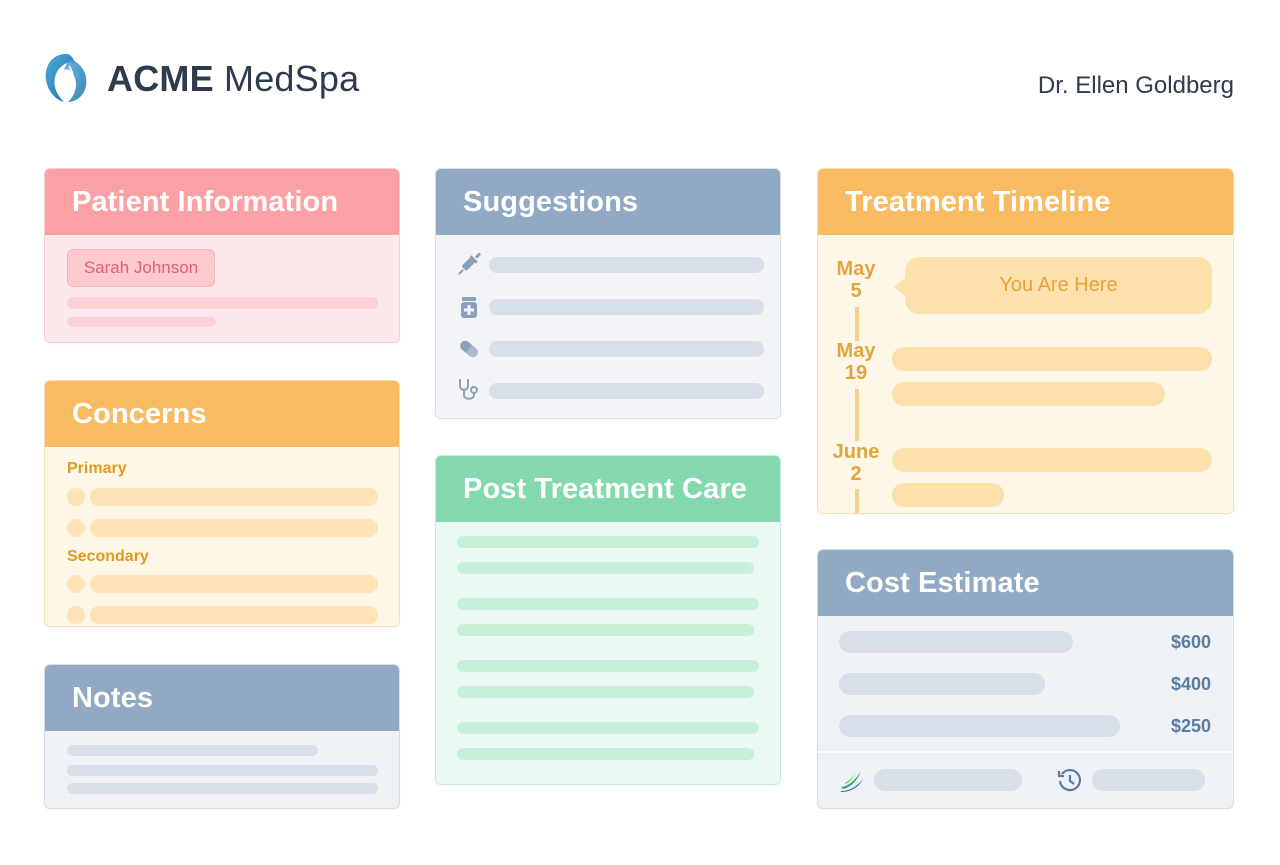 The image size is (1280, 865). What do you see at coordinates (222, 288) in the screenshot?
I see `patient-information-body: Sarah Johnson` at bounding box center [222, 288].